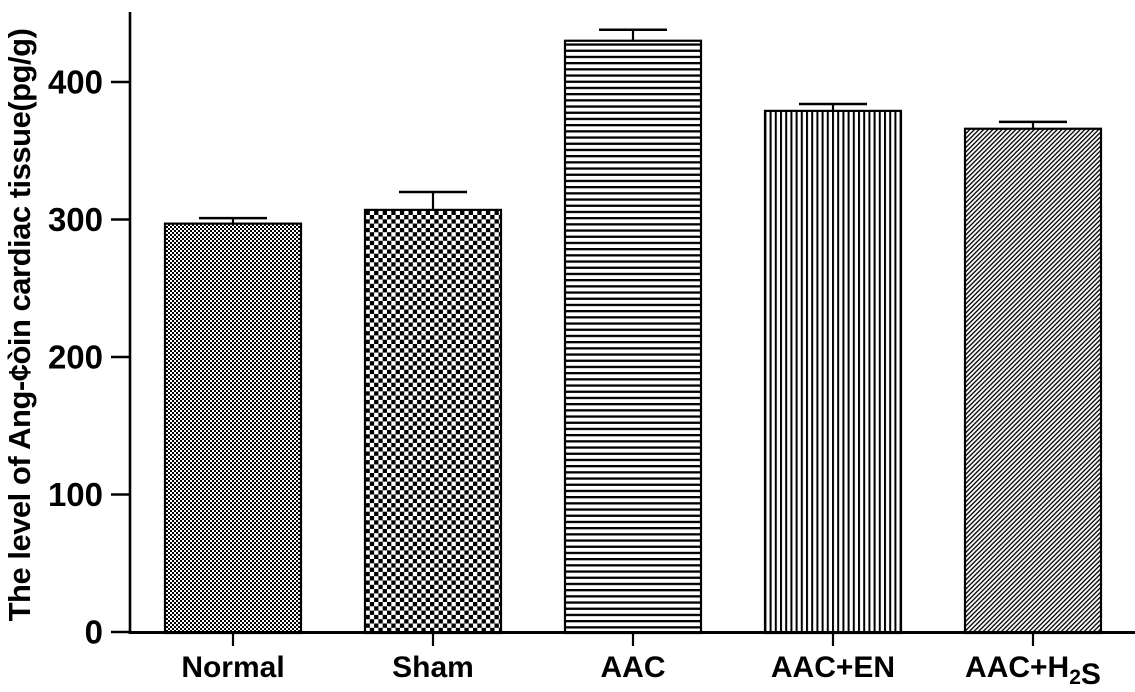 This screenshot has width=1135, height=692. What do you see at coordinates (633, 337) in the screenshot?
I see `bar-aac` at bounding box center [633, 337].